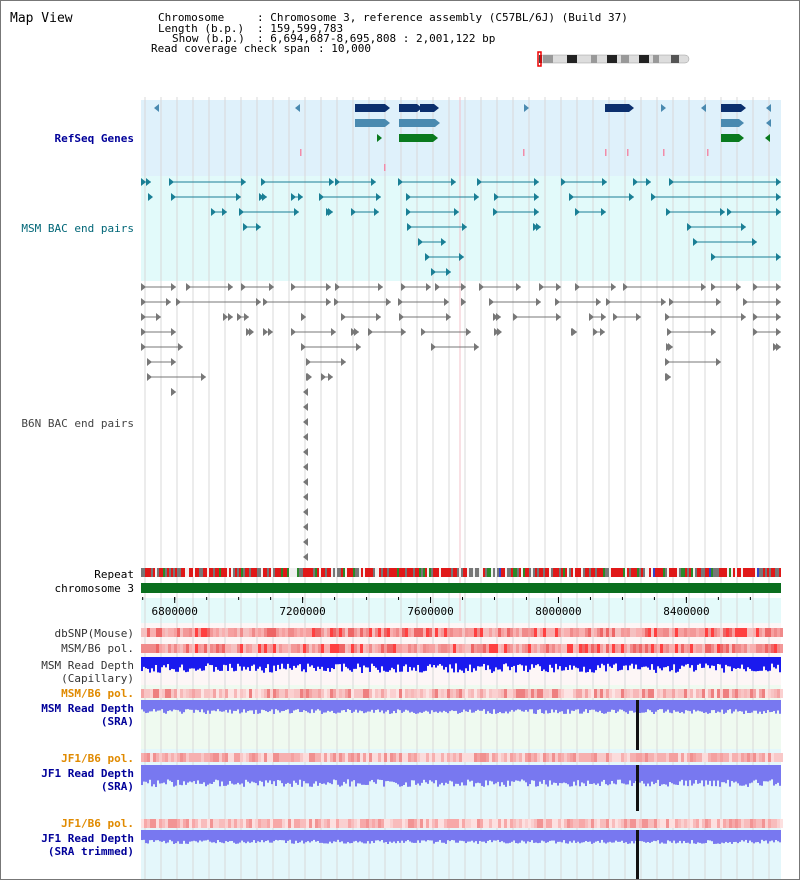 This screenshot has height=880, width=800. Describe the element at coordinates (94, 138) in the screenshot. I see `label-refseq-genes: RefSeq Genes` at that location.